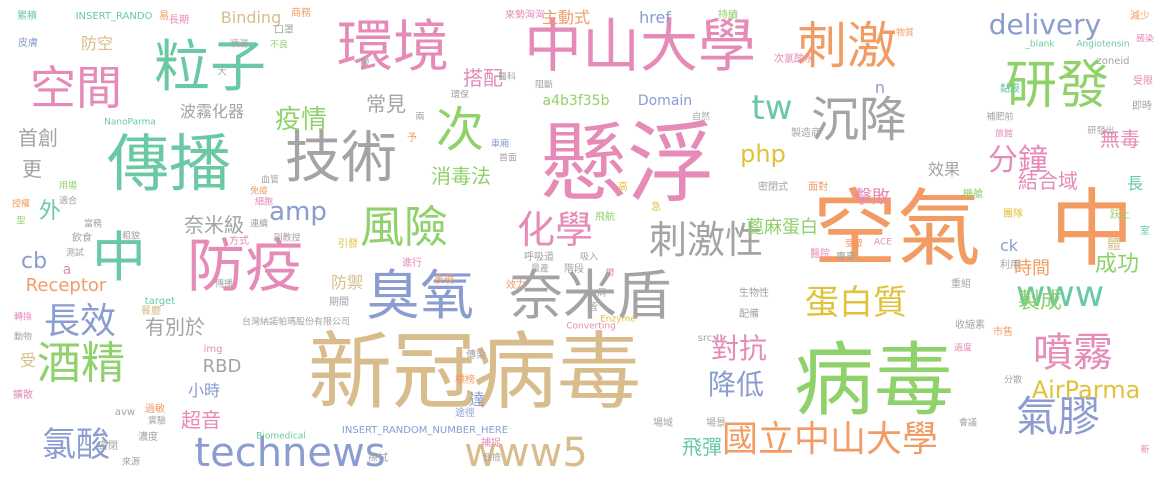 The width and height of the screenshot is (1175, 482). Describe the element at coordinates (425, 430) in the screenshot. I see `word-cloud-word: INSERT_RANDOM_NUMBER_HERE` at that location.